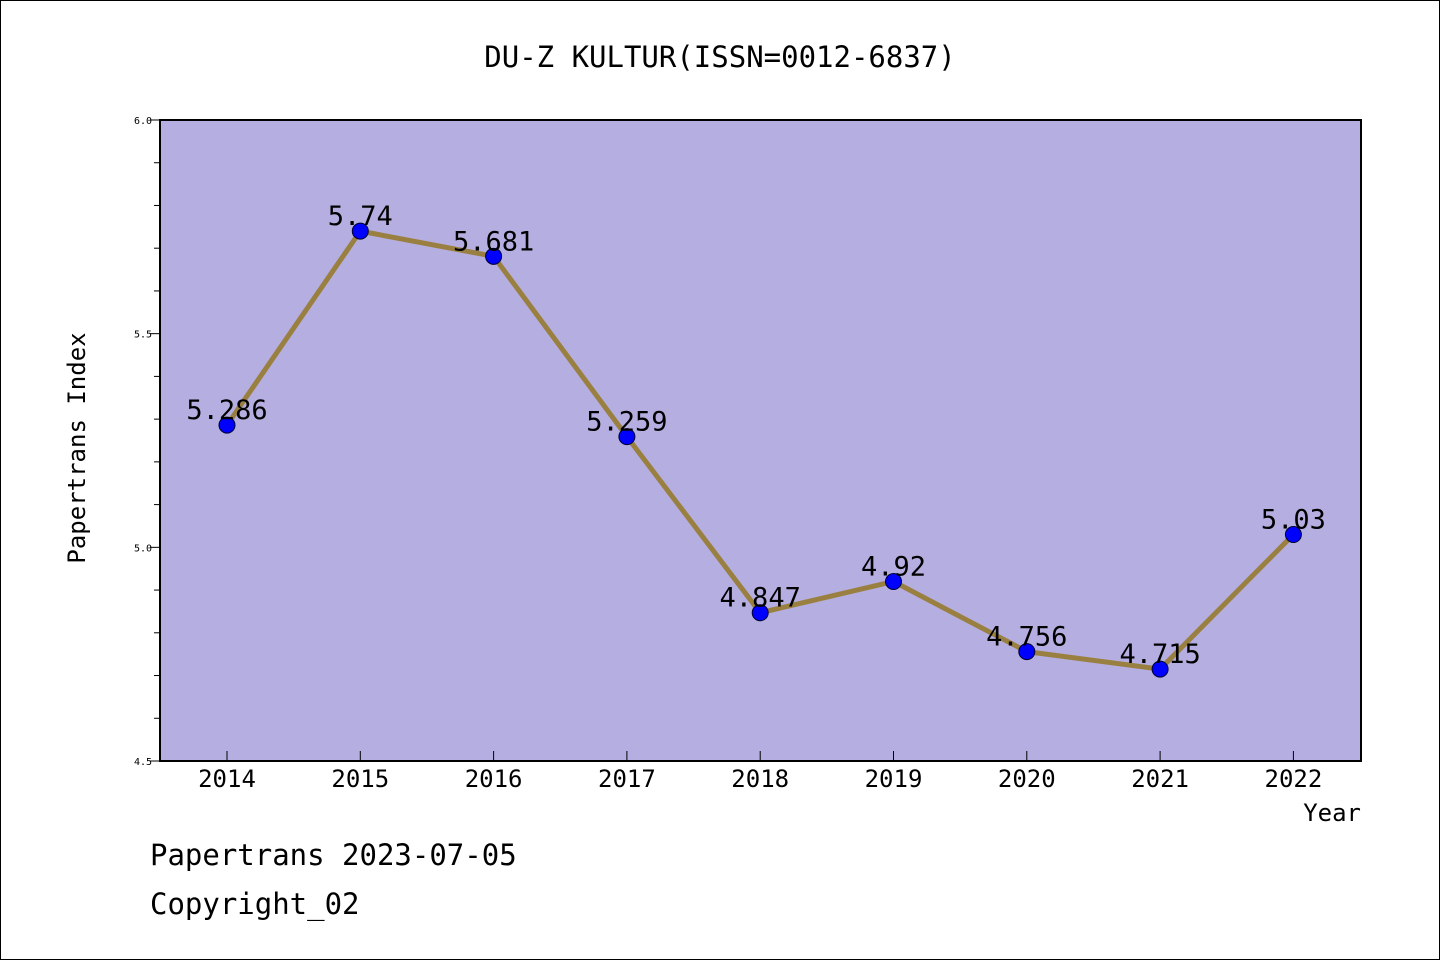 The image size is (1440, 964). I want to click on x-axis: 2014 2015 2016 2017 2018 2019 2020 2021 2022, so click(760, 772).